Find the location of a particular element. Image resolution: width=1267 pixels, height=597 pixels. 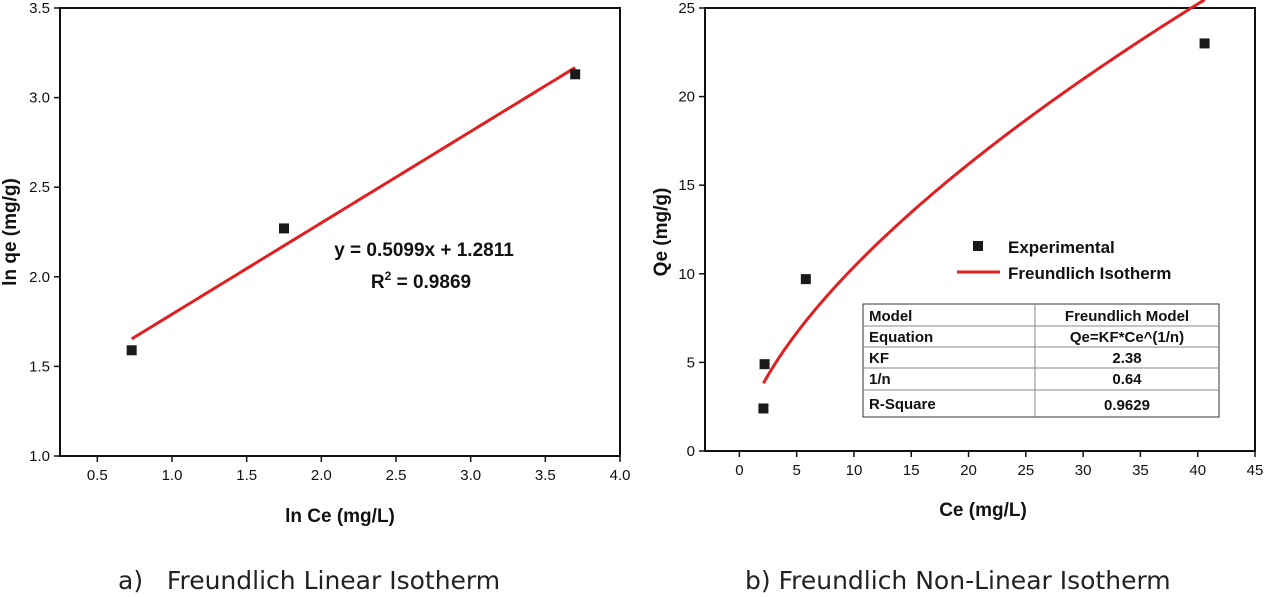

r-squared-label: R2 = 0.9869 is located at coordinates (421, 281).